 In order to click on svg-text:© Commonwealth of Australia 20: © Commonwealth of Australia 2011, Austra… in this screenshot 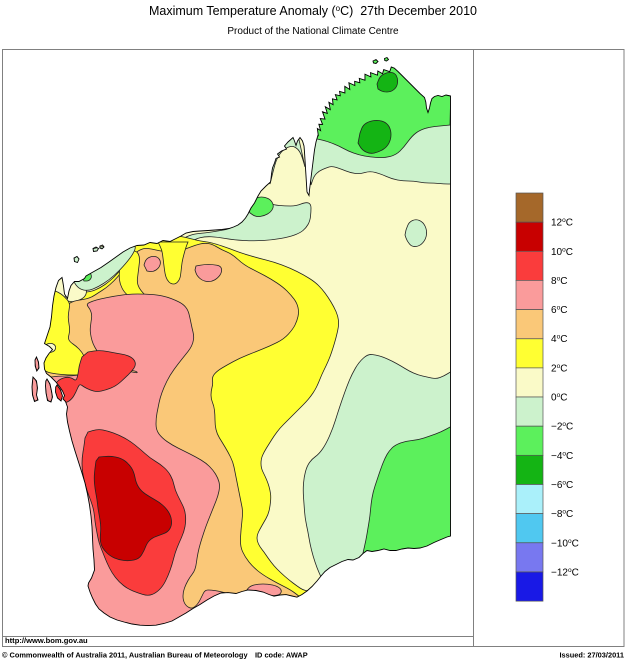, I will do `click(125, 655)`.